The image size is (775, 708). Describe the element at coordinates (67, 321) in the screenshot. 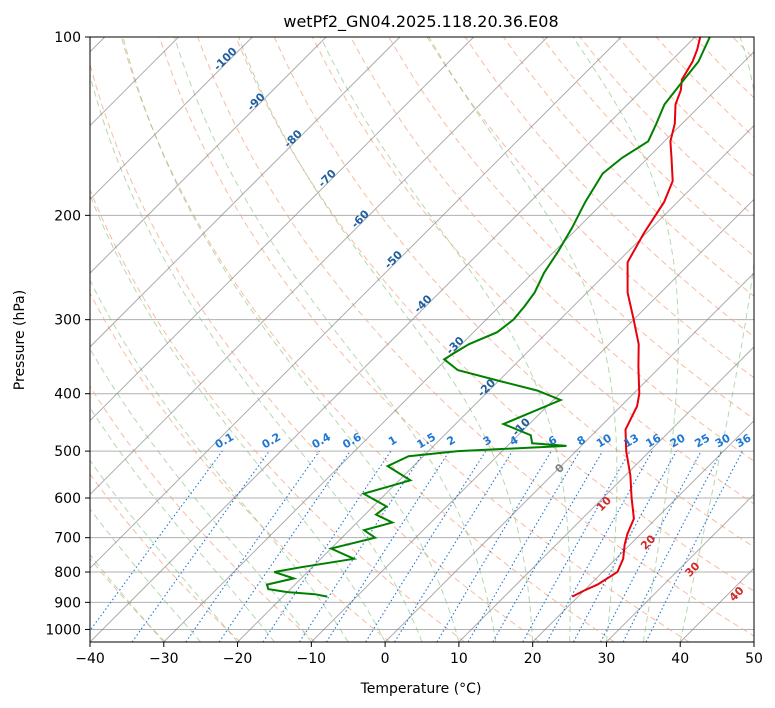

I see `y-tick-label: 300` at that location.